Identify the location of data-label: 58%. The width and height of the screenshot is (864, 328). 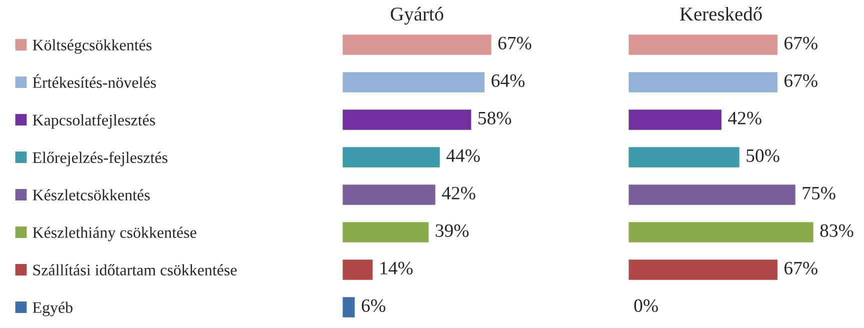
(495, 118).